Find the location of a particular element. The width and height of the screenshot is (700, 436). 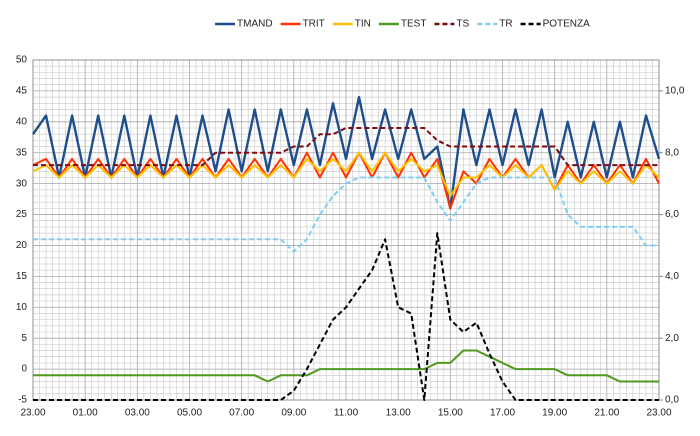

y-tick-label: 0 is located at coordinates (24, 369).